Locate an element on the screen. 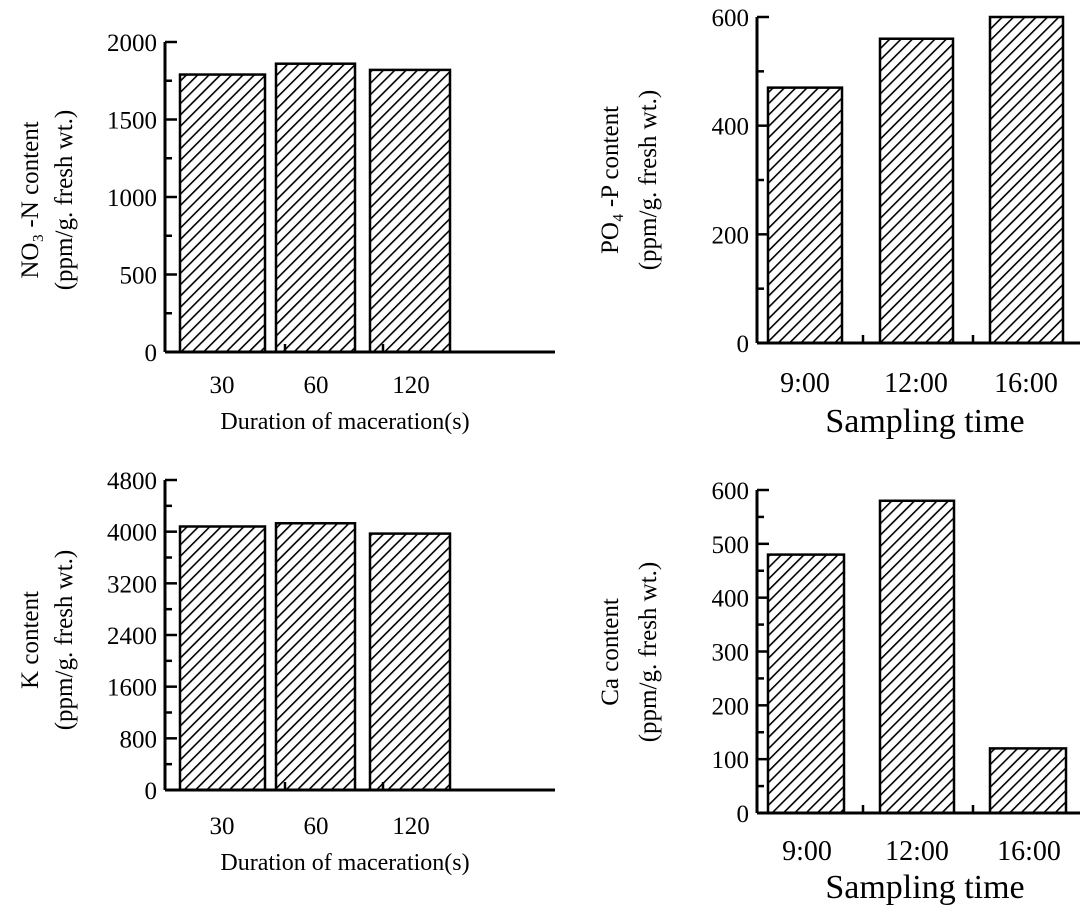  y-axis-label: PO₄ -P content is located at coordinates (610, 180).